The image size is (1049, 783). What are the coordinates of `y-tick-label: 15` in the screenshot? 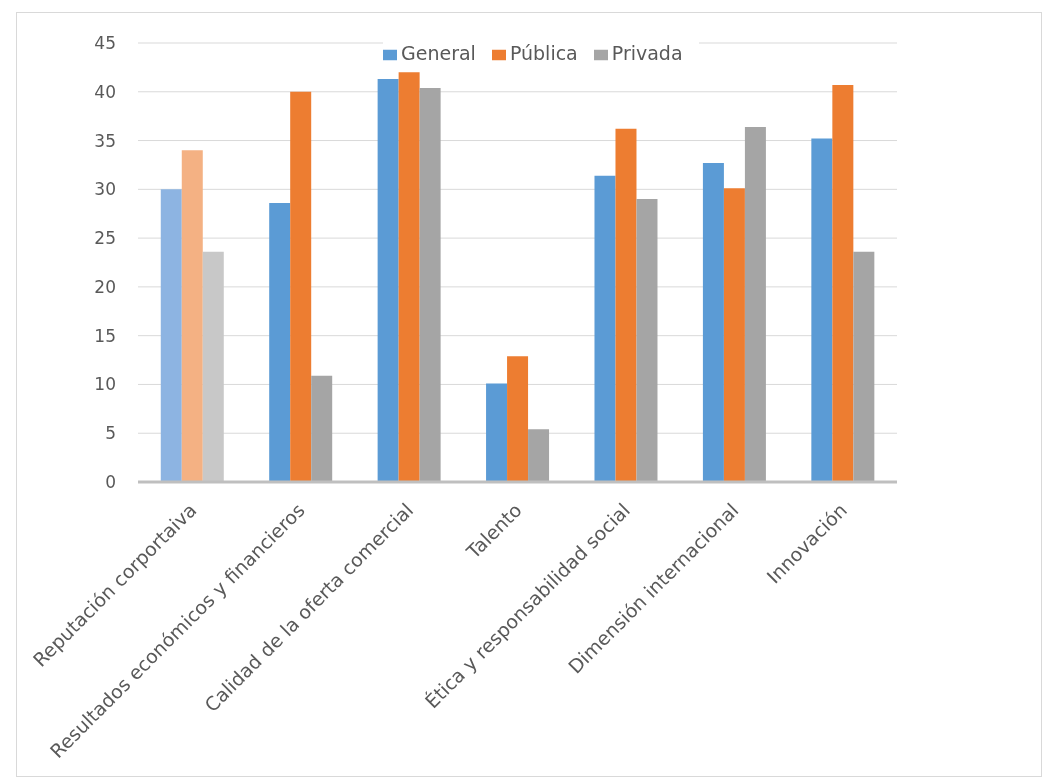 It's located at (105, 335).